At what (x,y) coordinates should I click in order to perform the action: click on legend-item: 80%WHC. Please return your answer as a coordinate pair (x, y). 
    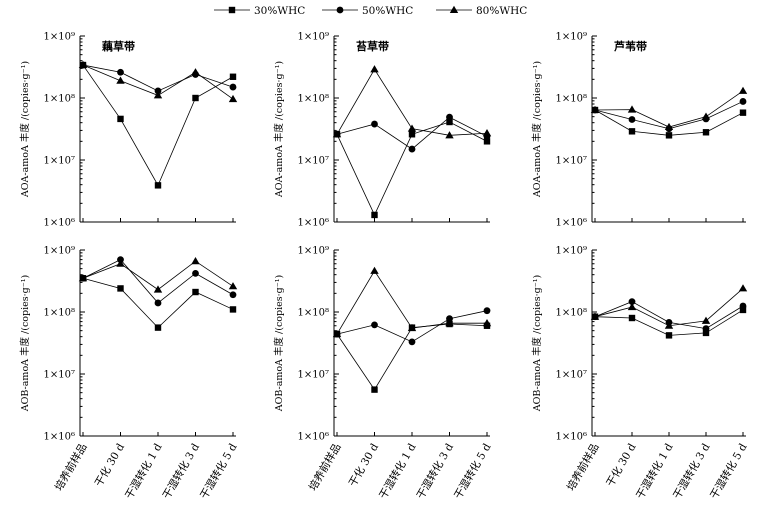
    Looking at the image, I should click on (481, 11).